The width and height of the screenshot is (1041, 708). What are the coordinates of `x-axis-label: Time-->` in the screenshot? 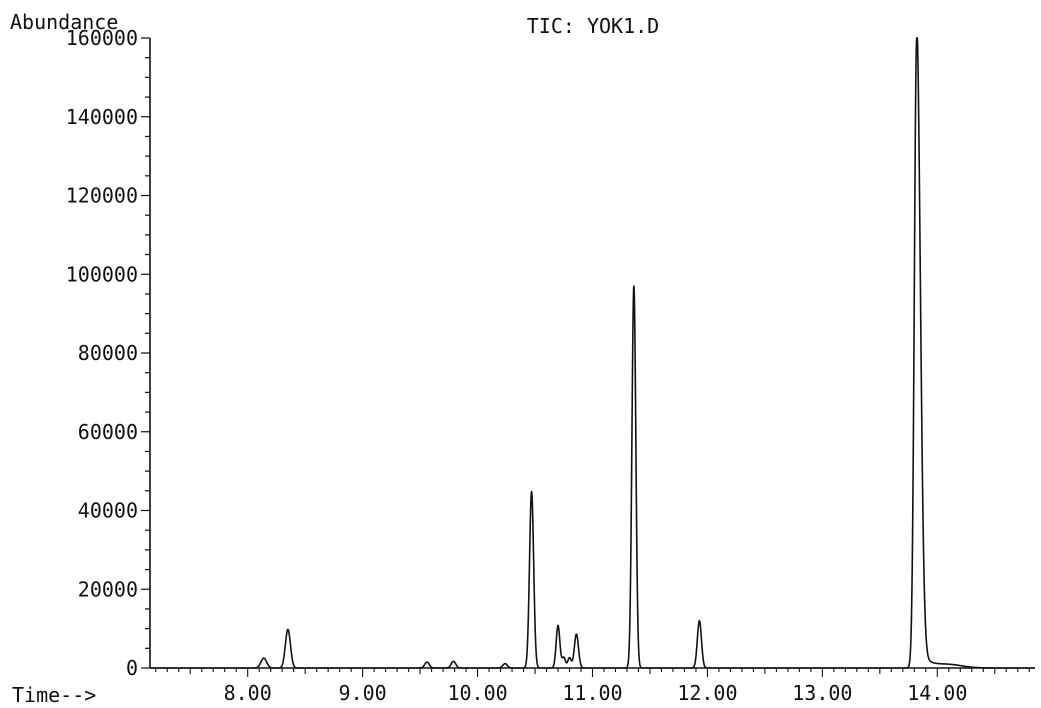 It's located at (54, 695).